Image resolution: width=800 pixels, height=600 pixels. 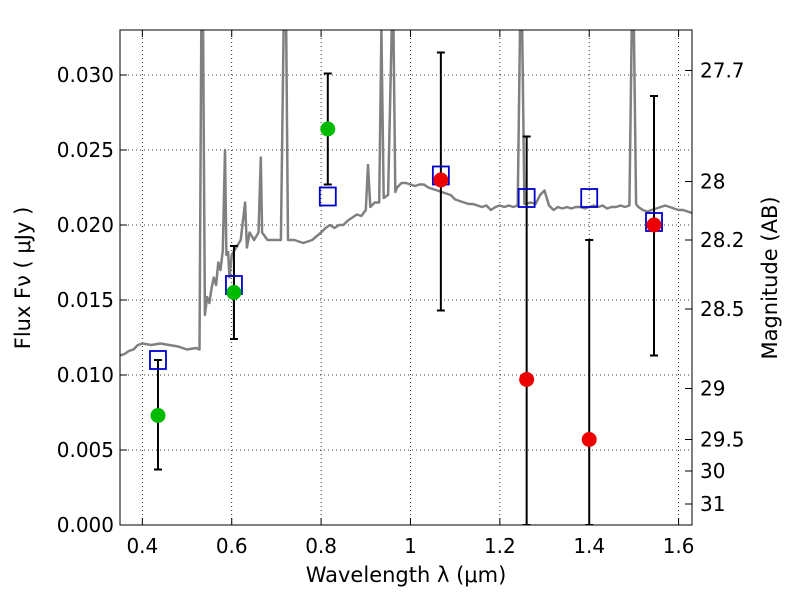 I want to click on y2-tick-label: 27.7, so click(x=722, y=71).